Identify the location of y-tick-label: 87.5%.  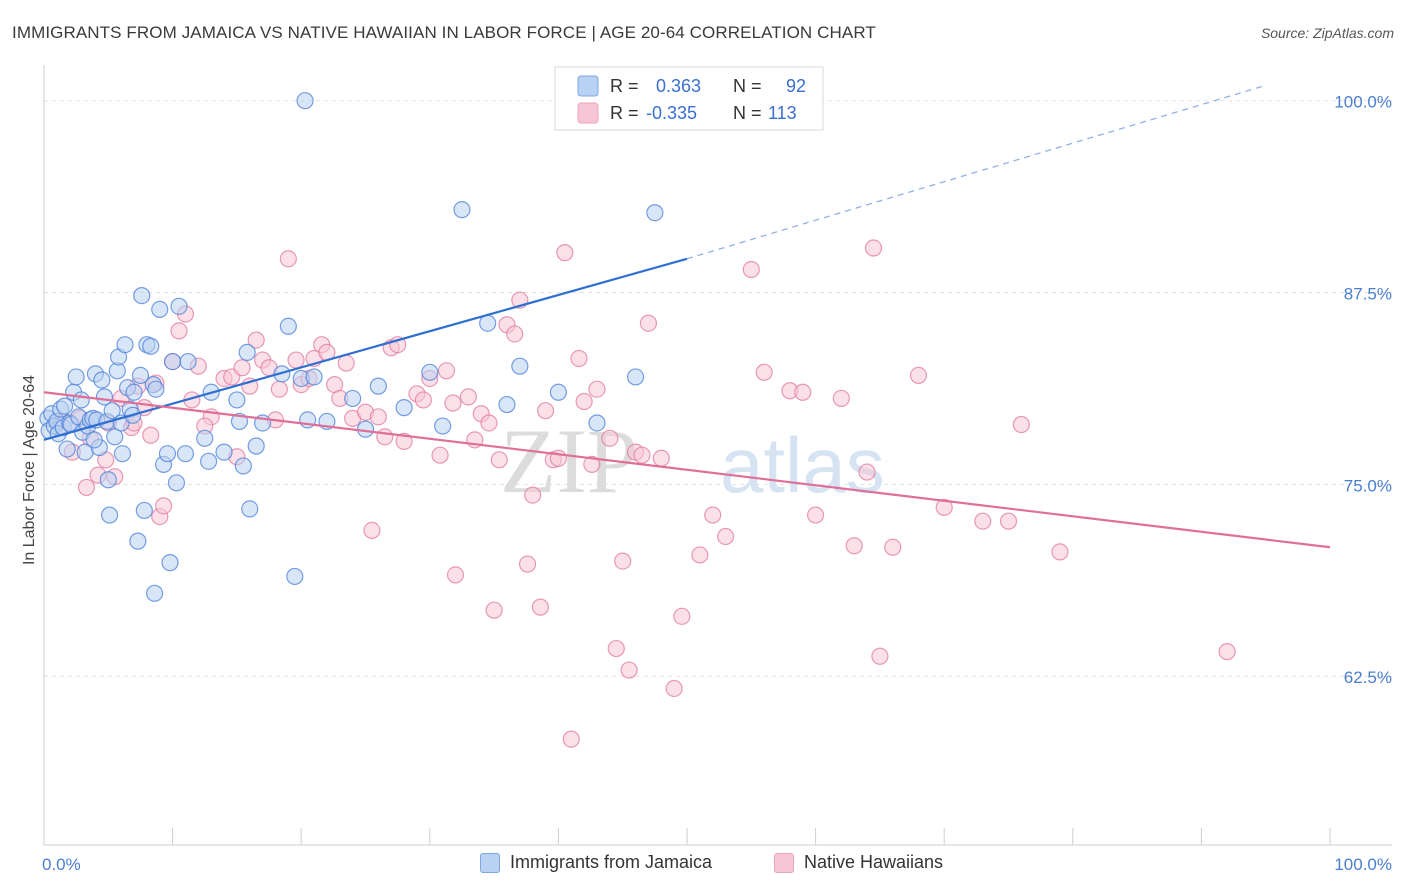
(1368, 294).